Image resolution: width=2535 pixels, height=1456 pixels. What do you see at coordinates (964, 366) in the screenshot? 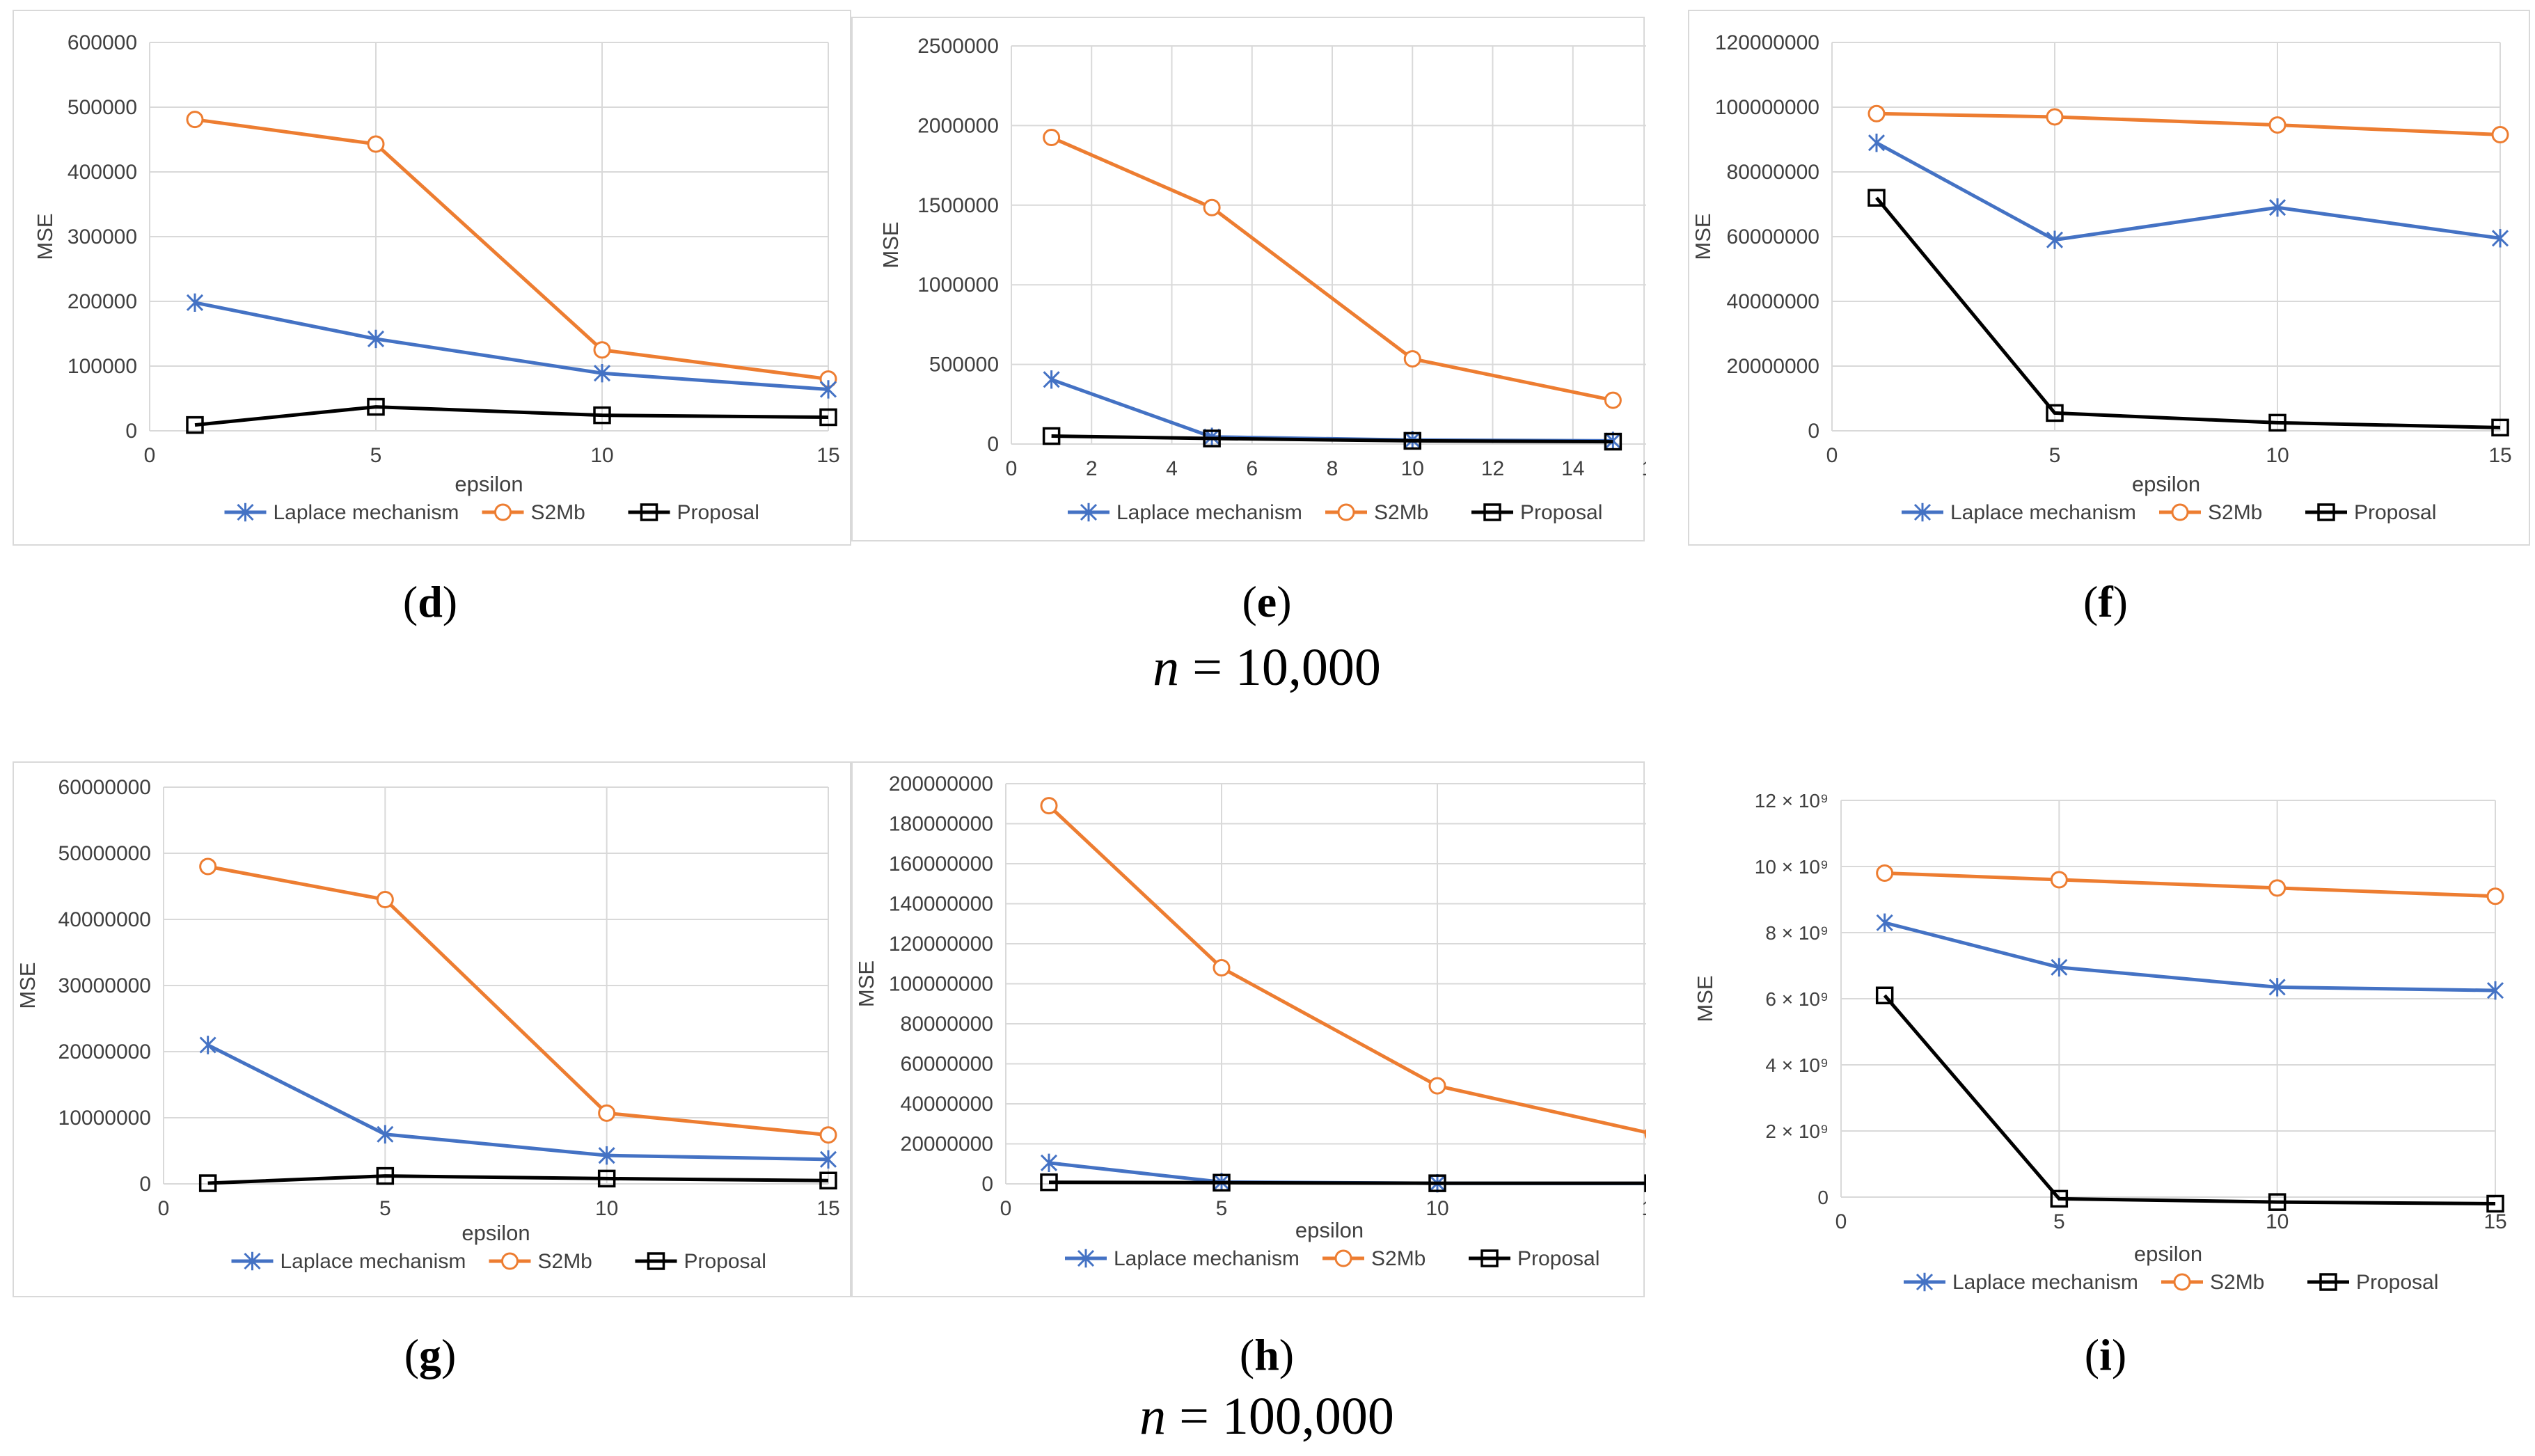
I see `y-tick-label: 500000` at bounding box center [964, 366].